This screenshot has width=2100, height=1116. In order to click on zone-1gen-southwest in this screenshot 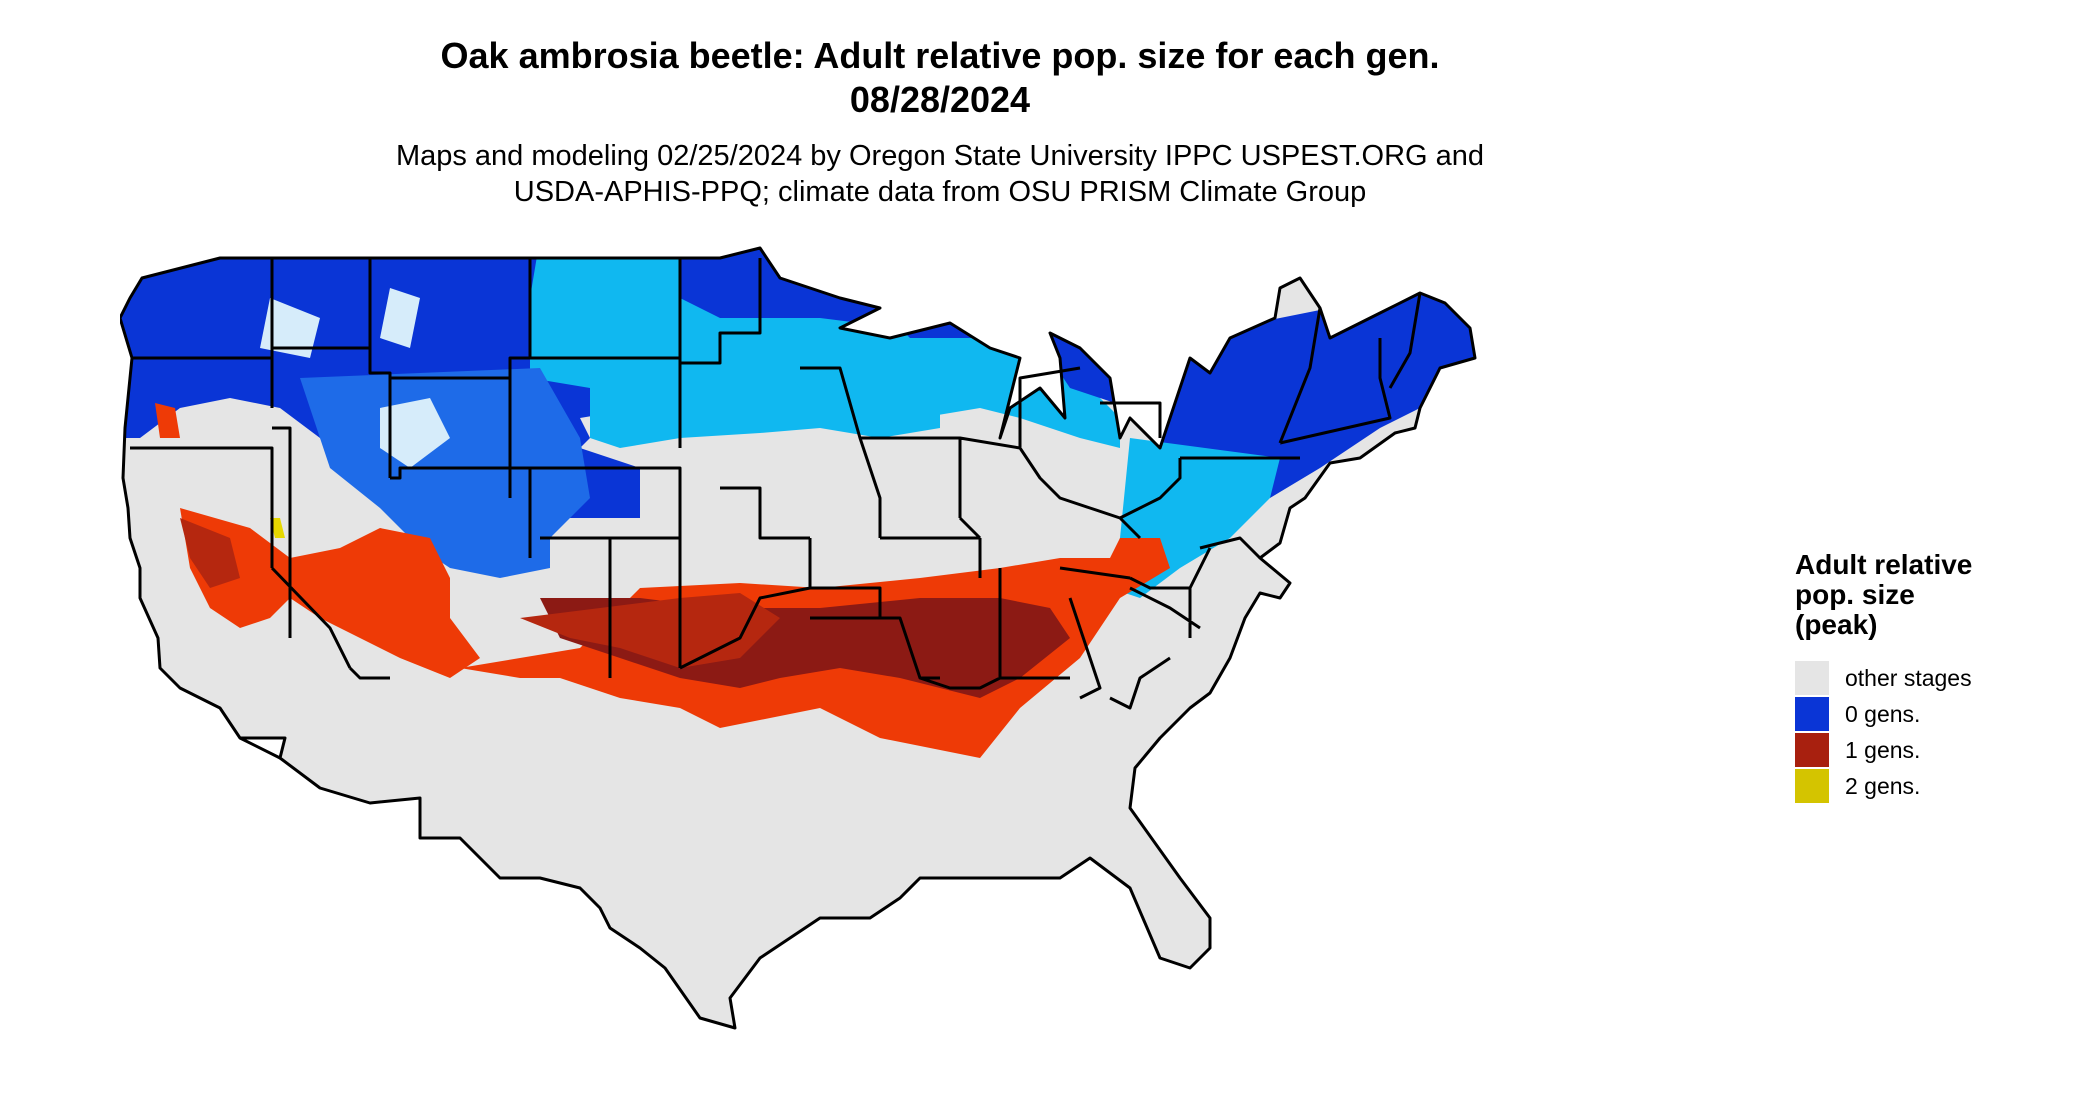, I will do `click(330, 593)`.